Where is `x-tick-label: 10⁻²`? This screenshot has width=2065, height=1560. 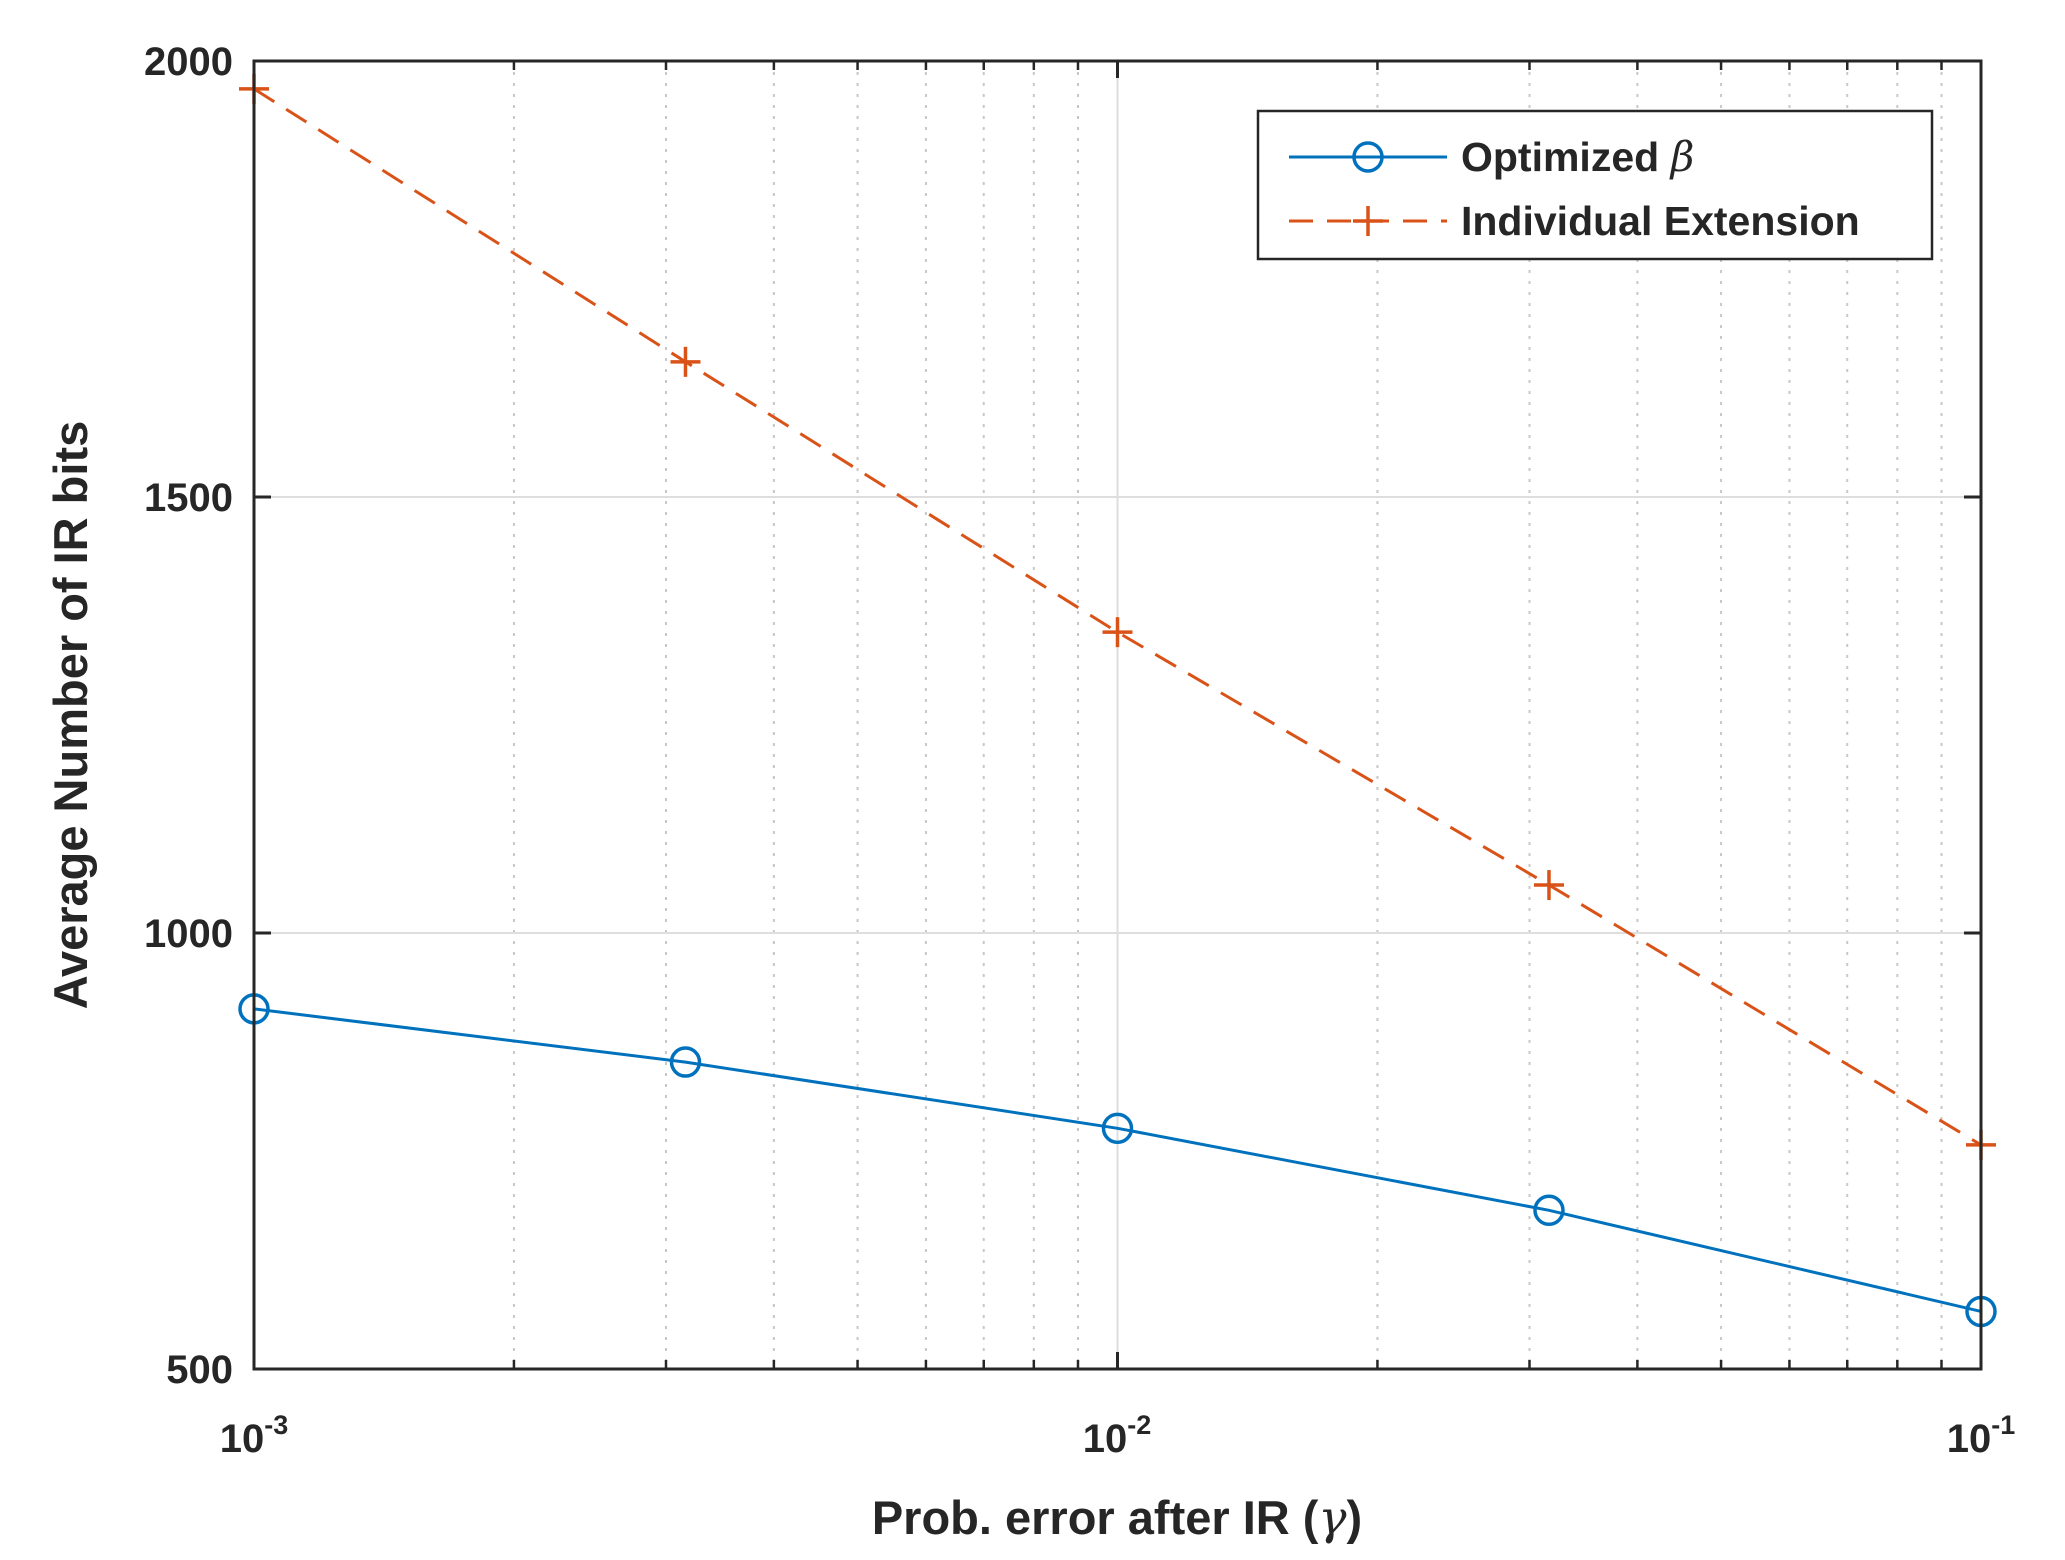 x-tick-label: 10⁻² is located at coordinates (1117, 1435).